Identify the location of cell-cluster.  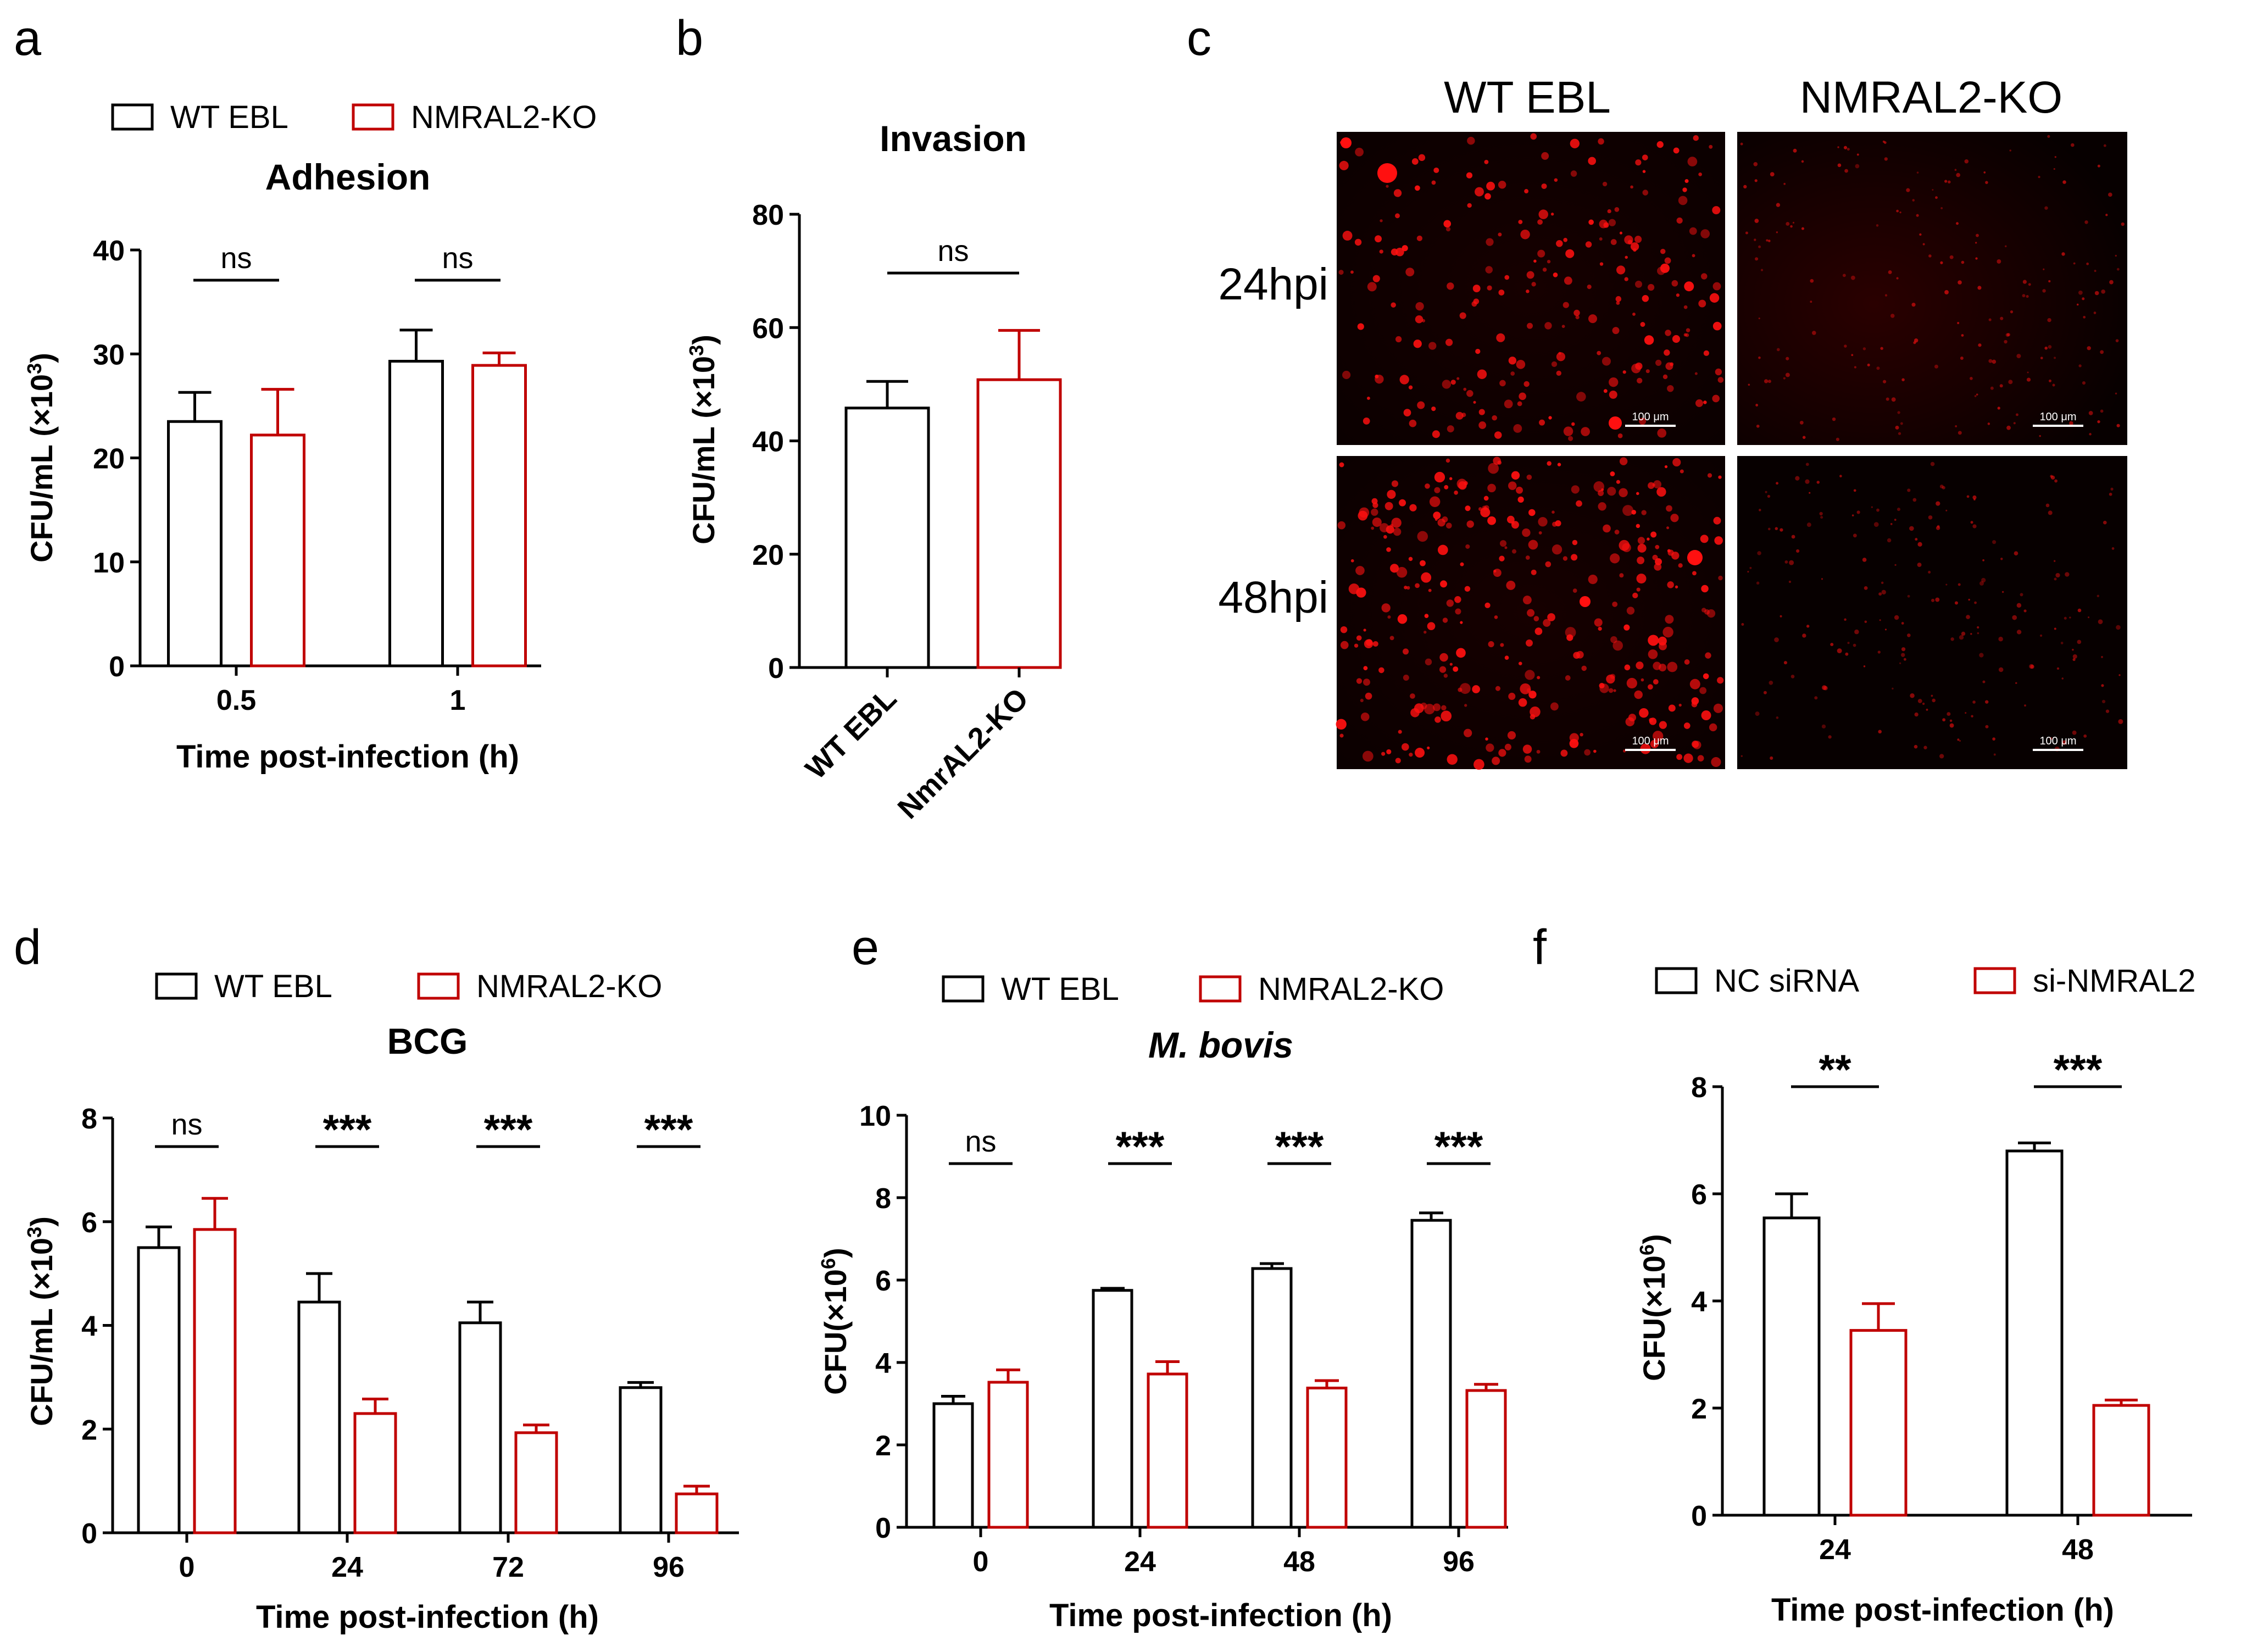
(1615, 423).